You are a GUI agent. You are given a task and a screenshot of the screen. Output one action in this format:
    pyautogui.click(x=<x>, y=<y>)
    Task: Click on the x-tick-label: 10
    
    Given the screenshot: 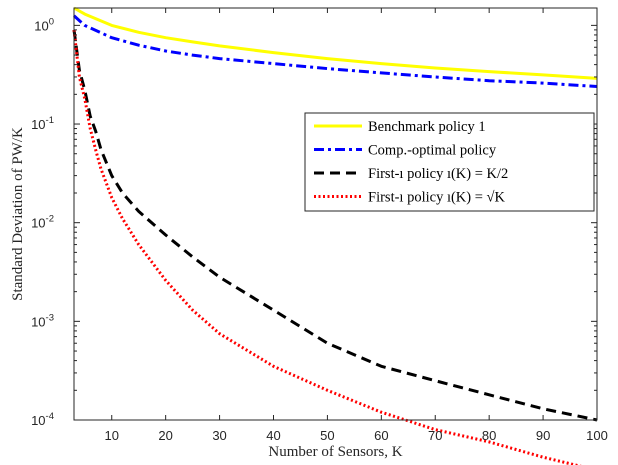 What is the action you would take?
    pyautogui.click(x=112, y=435)
    